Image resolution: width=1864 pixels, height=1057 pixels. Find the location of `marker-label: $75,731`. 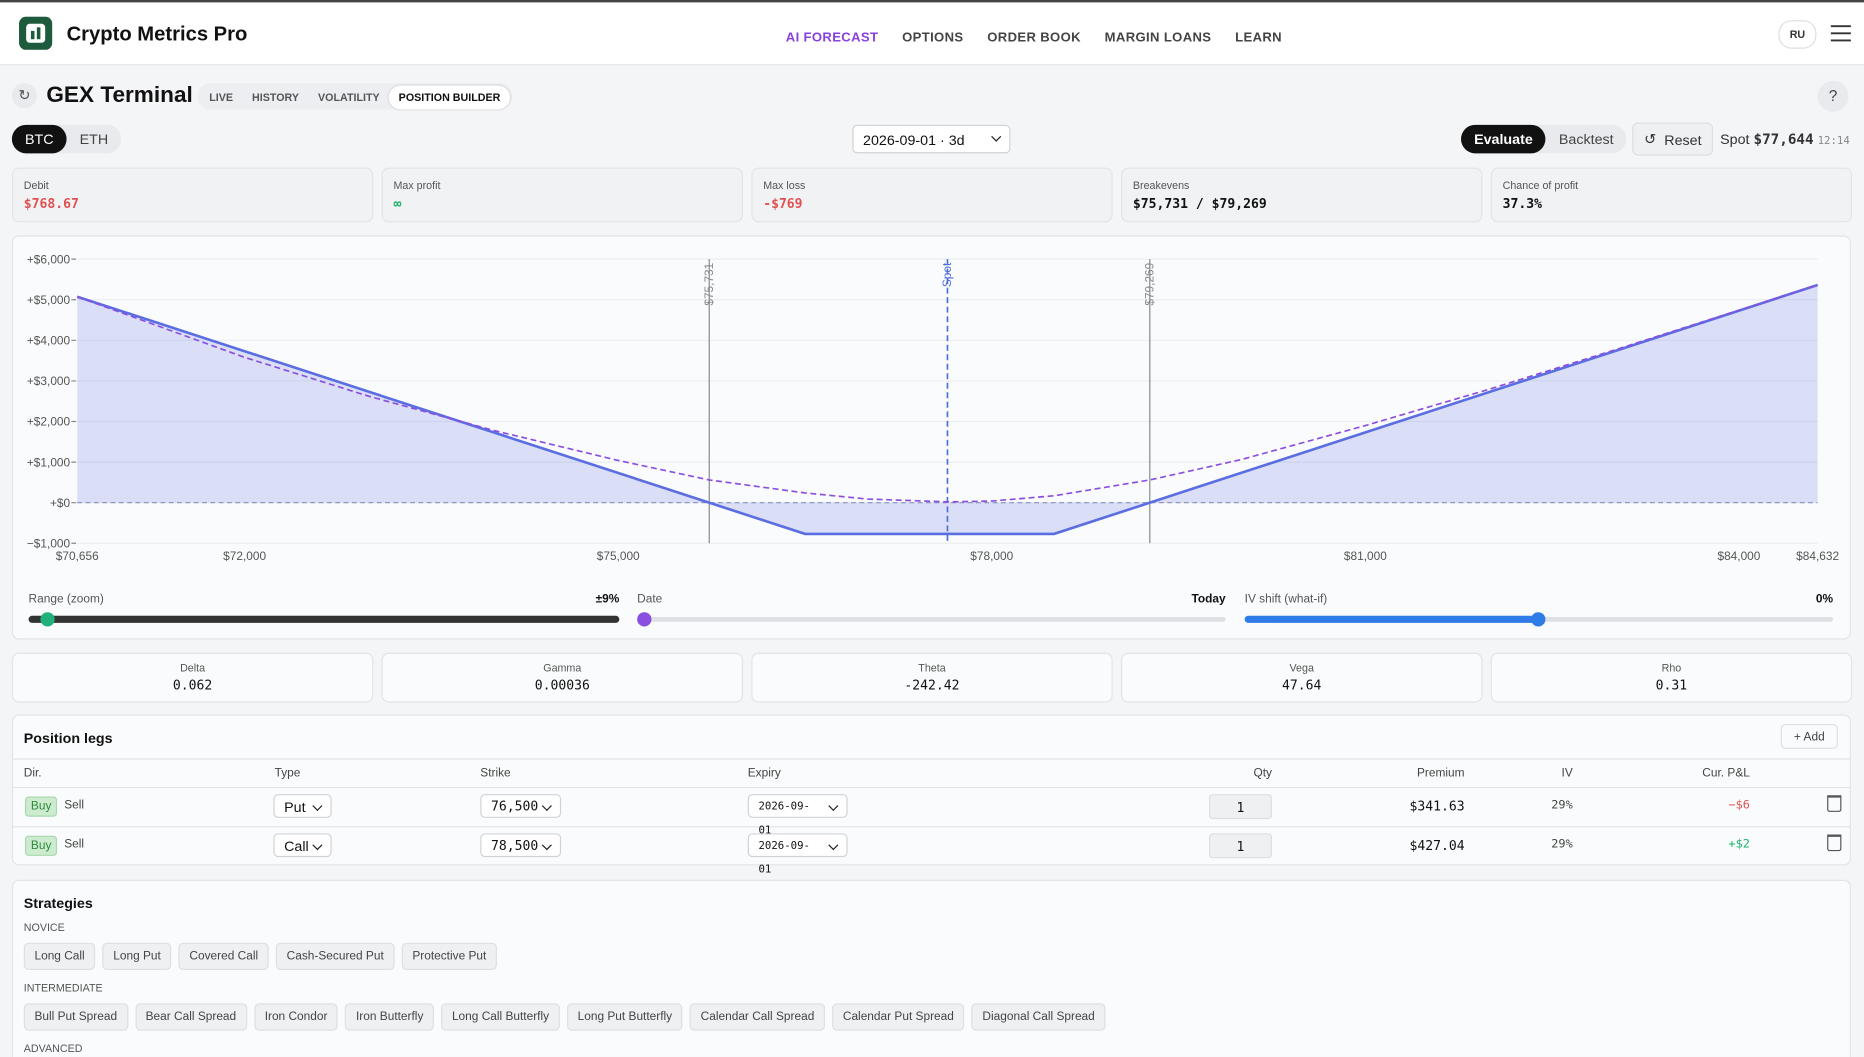

marker-label: $75,731 is located at coordinates (709, 283).